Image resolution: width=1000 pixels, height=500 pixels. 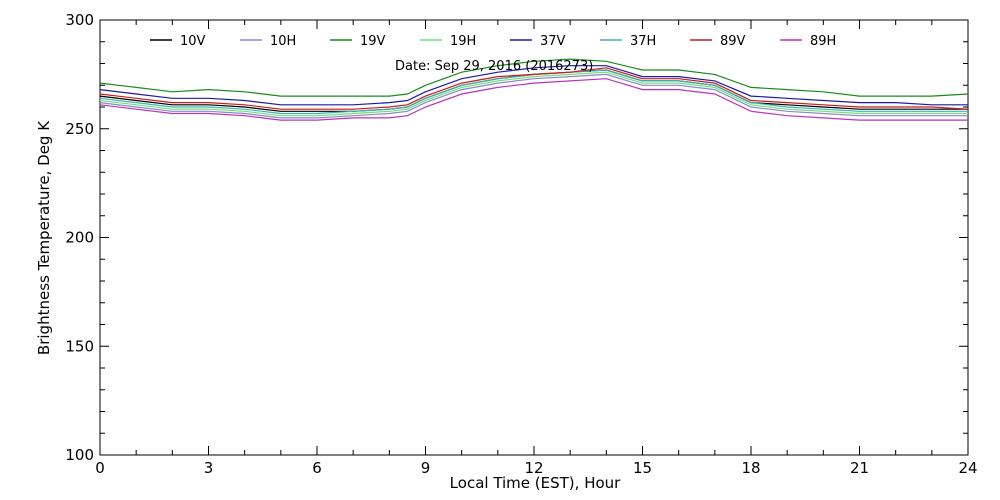 What do you see at coordinates (100, 468) in the screenshot?
I see `x-tick-label: 0` at bounding box center [100, 468].